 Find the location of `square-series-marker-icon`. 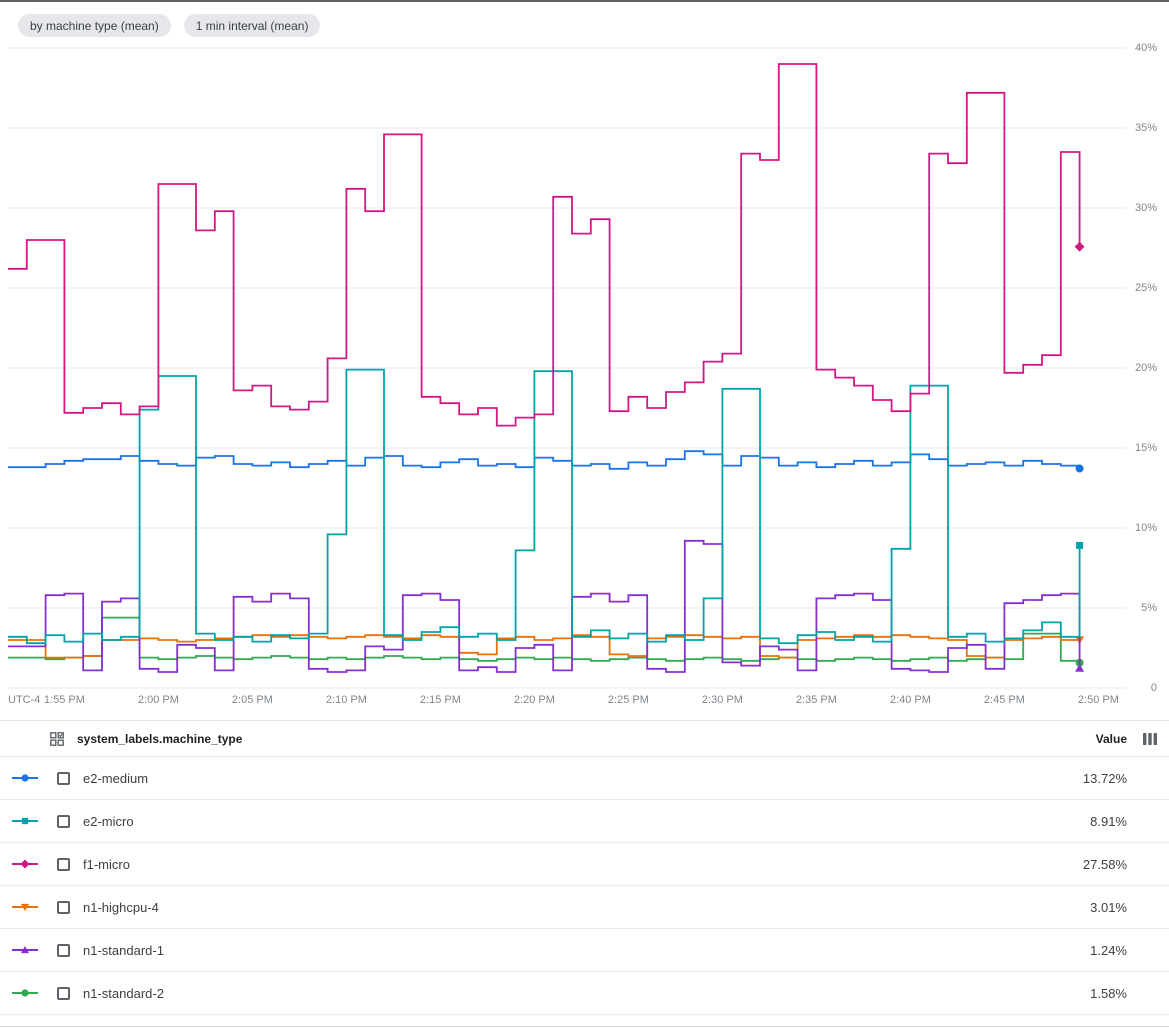

square-series-marker-icon is located at coordinates (25, 821).